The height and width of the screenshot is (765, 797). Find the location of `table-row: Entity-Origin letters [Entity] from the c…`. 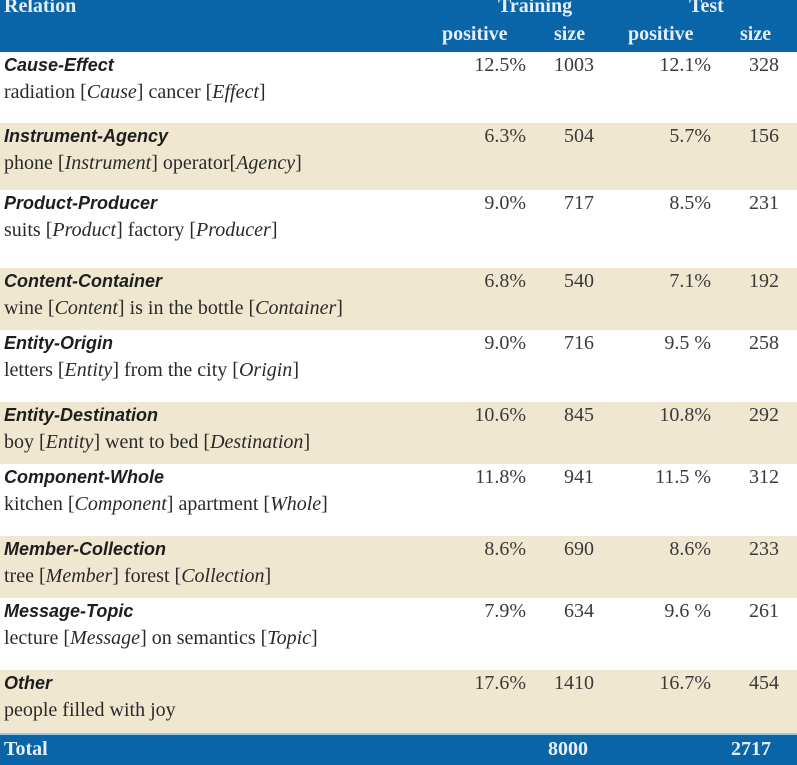

table-row: Entity-Origin letters [Entity] from the c… is located at coordinates (398, 366).